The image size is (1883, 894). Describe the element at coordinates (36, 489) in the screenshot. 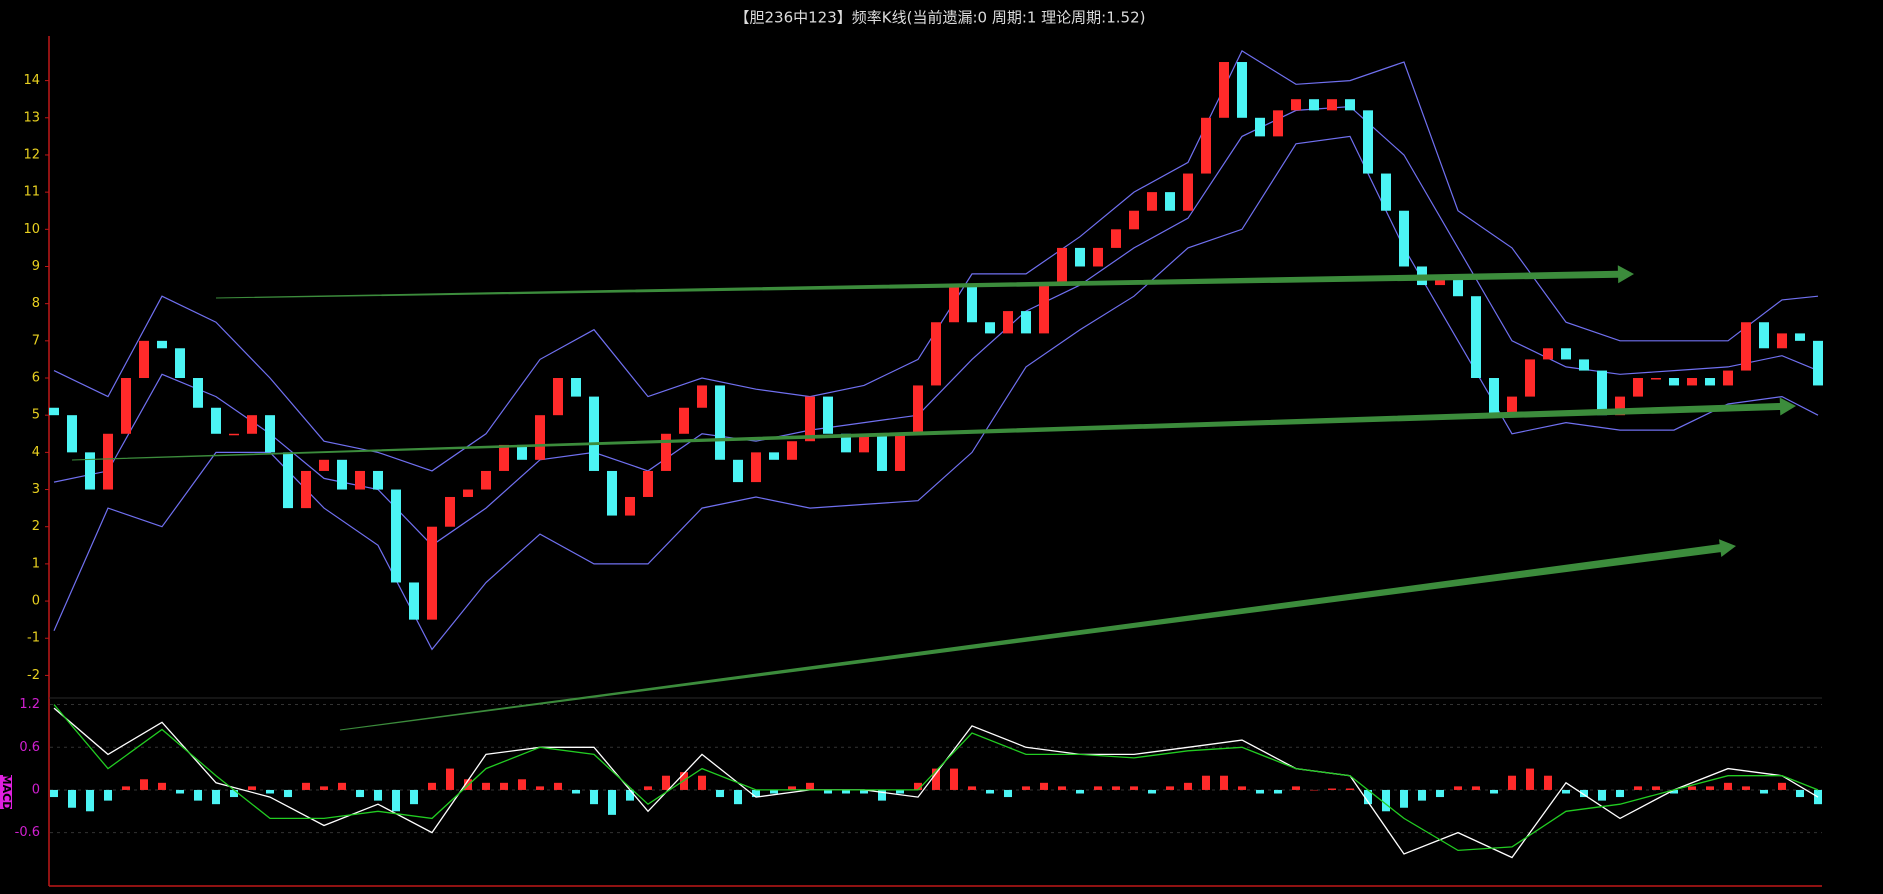

I see `y-tick-label: 3` at that location.